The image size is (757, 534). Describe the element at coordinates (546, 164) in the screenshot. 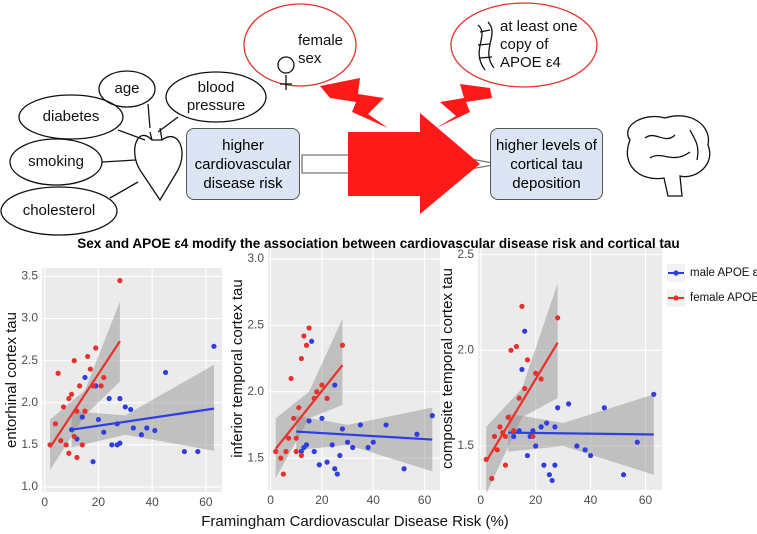

I see `tau-box: higher levels of cortical tau deposition` at that location.